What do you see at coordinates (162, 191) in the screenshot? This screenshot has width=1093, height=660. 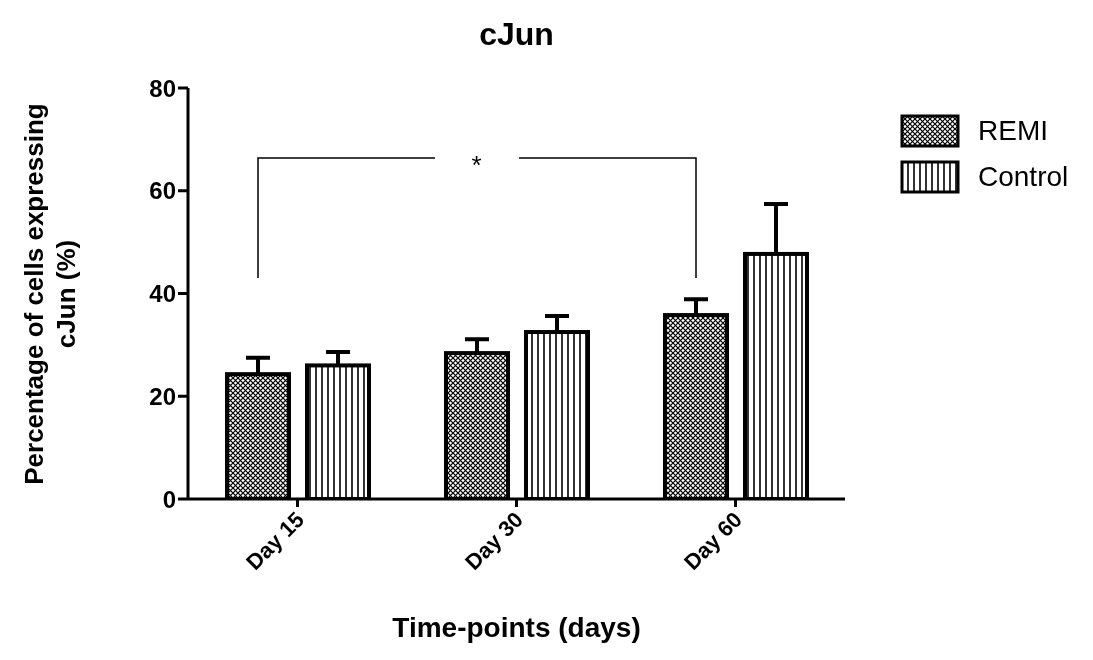 I see `y-tick-label: 60` at bounding box center [162, 191].